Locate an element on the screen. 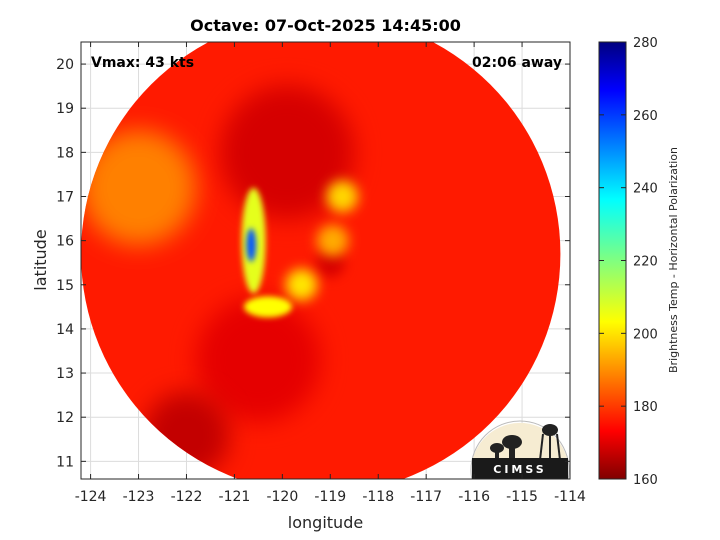 The height and width of the screenshot is (540, 720). colorbar-tick-label: 200 is located at coordinates (645, 334).